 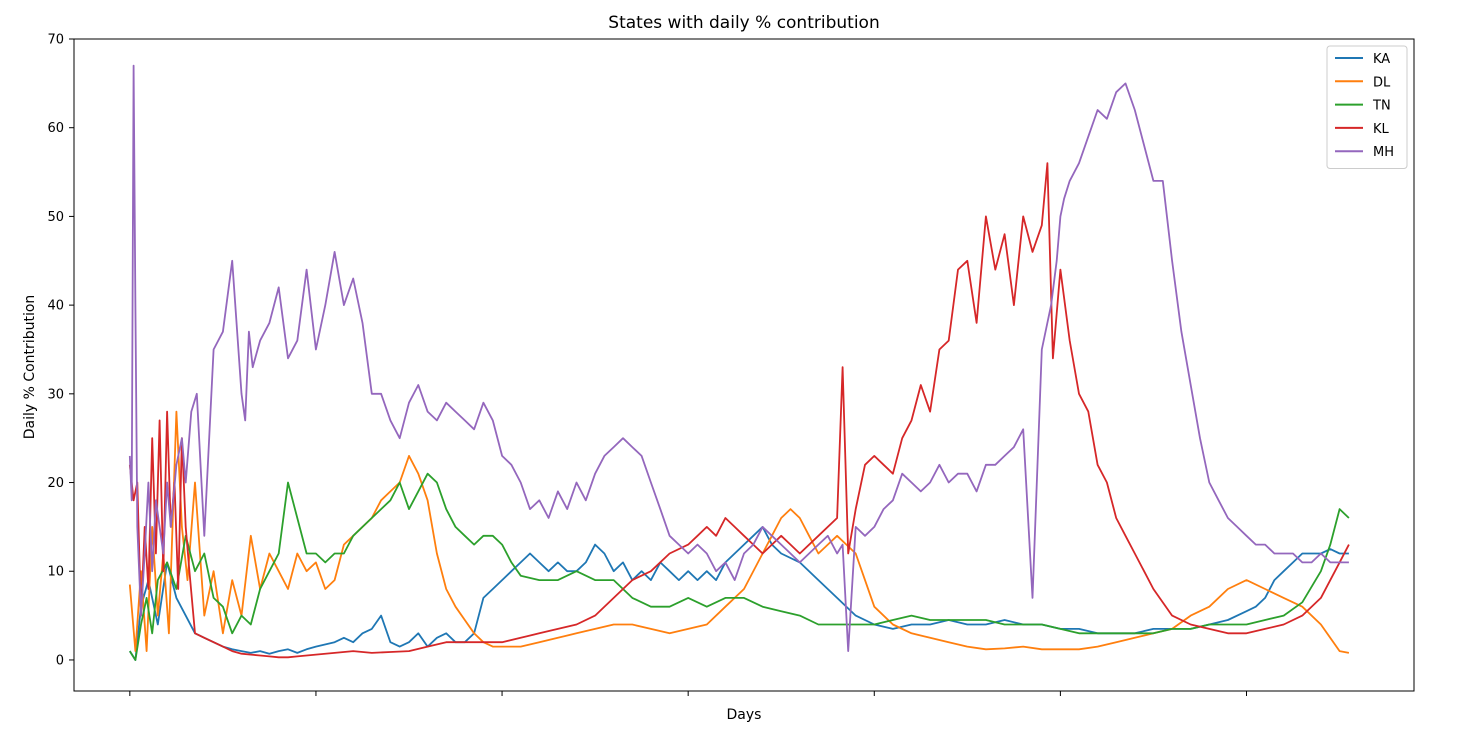 I want to click on legend: KA DL TN KL MH, so click(x=1367, y=107).